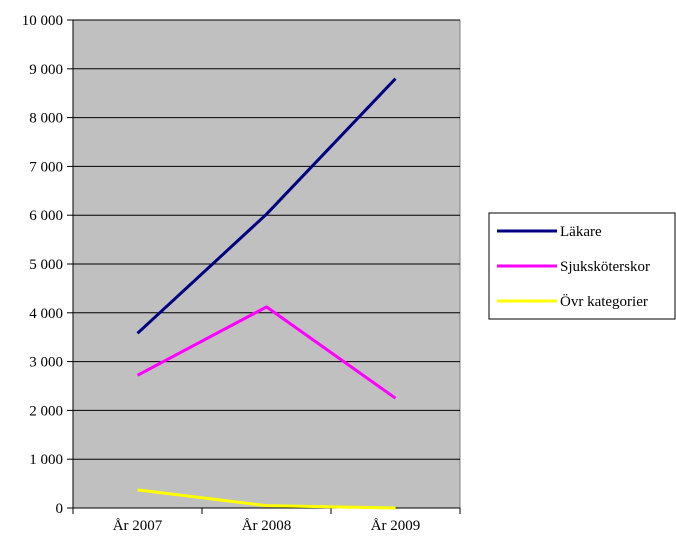  What do you see at coordinates (46, 119) in the screenshot?
I see `y-tick-label: 8 000` at bounding box center [46, 119].